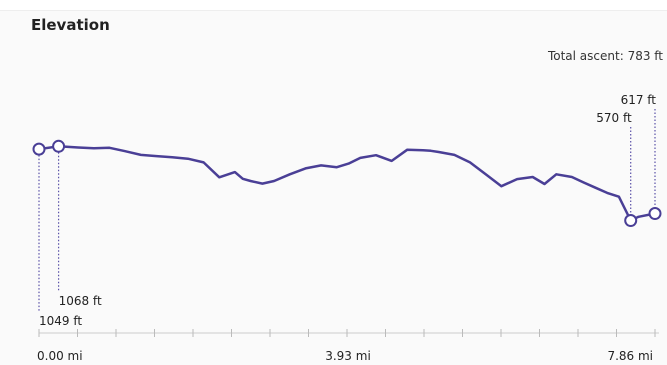  Describe the element at coordinates (60, 321) in the screenshot. I see `annotation-label: 1049 ft` at that location.